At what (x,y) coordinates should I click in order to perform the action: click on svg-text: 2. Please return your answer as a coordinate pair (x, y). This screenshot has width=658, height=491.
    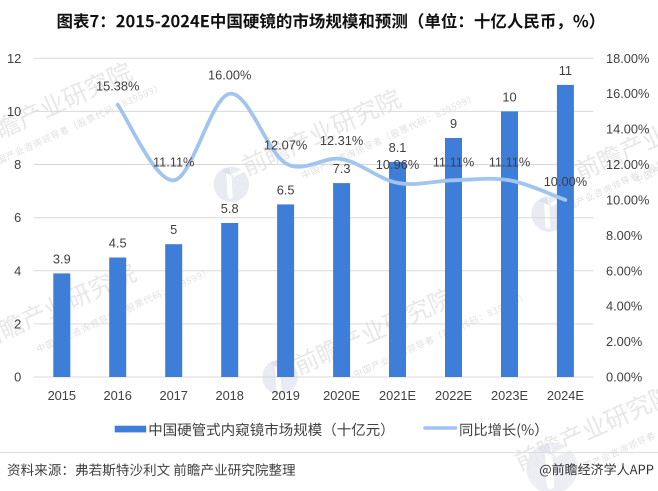
    Looking at the image, I should click on (17, 323).